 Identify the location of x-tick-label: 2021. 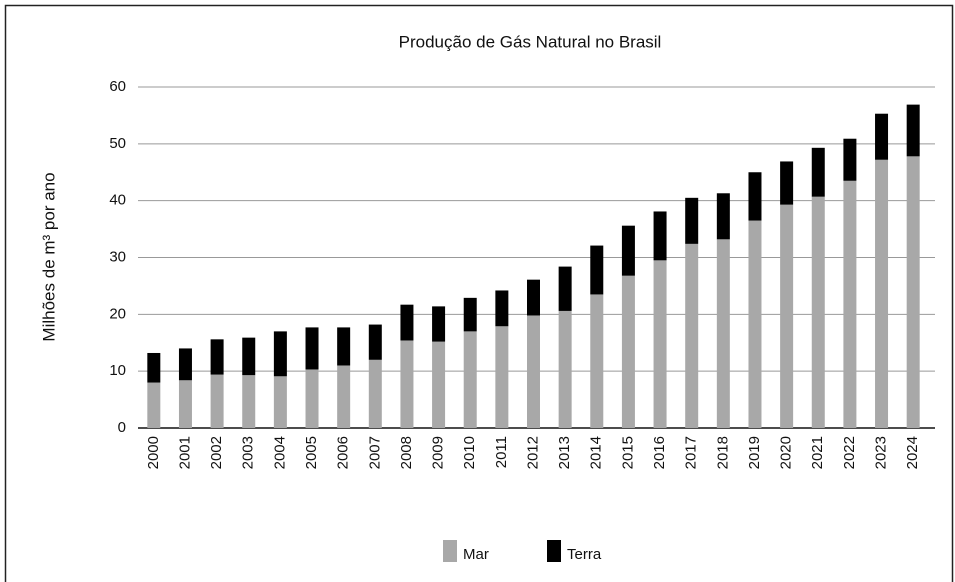
(817, 452).